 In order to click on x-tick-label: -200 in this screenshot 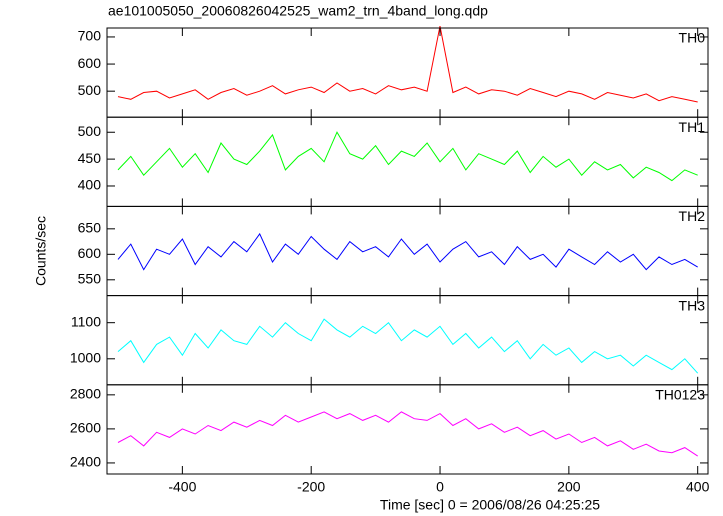, I will do `click(311, 487)`.